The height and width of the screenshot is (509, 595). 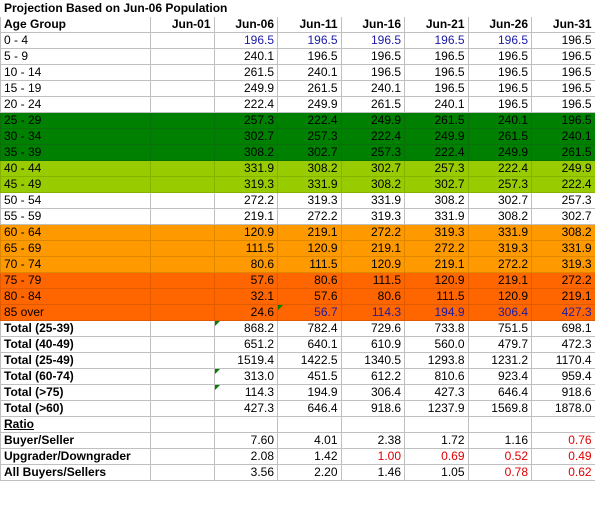 I want to click on row-label: 60 - 64, so click(x=75, y=232).